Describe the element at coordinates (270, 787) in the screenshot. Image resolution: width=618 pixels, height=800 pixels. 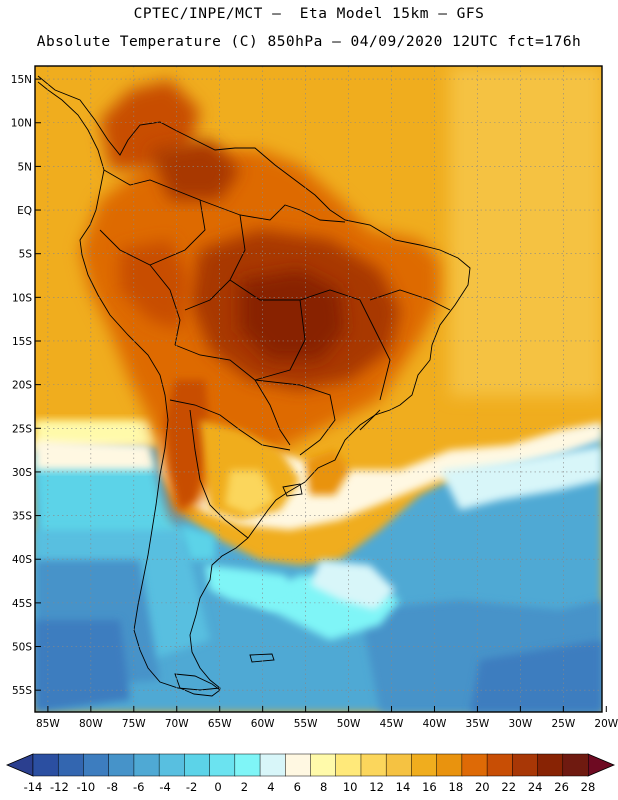
I see `colorbar-label: 4` at that location.